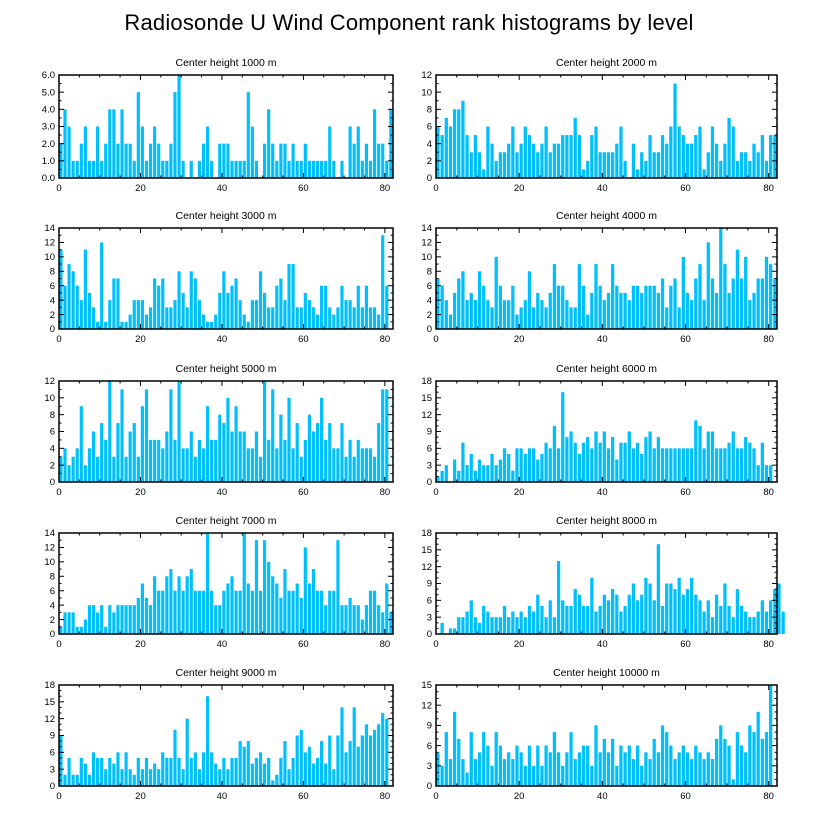 The image size is (818, 824). I want to click on y-tick-label: 6, so click(429, 746).